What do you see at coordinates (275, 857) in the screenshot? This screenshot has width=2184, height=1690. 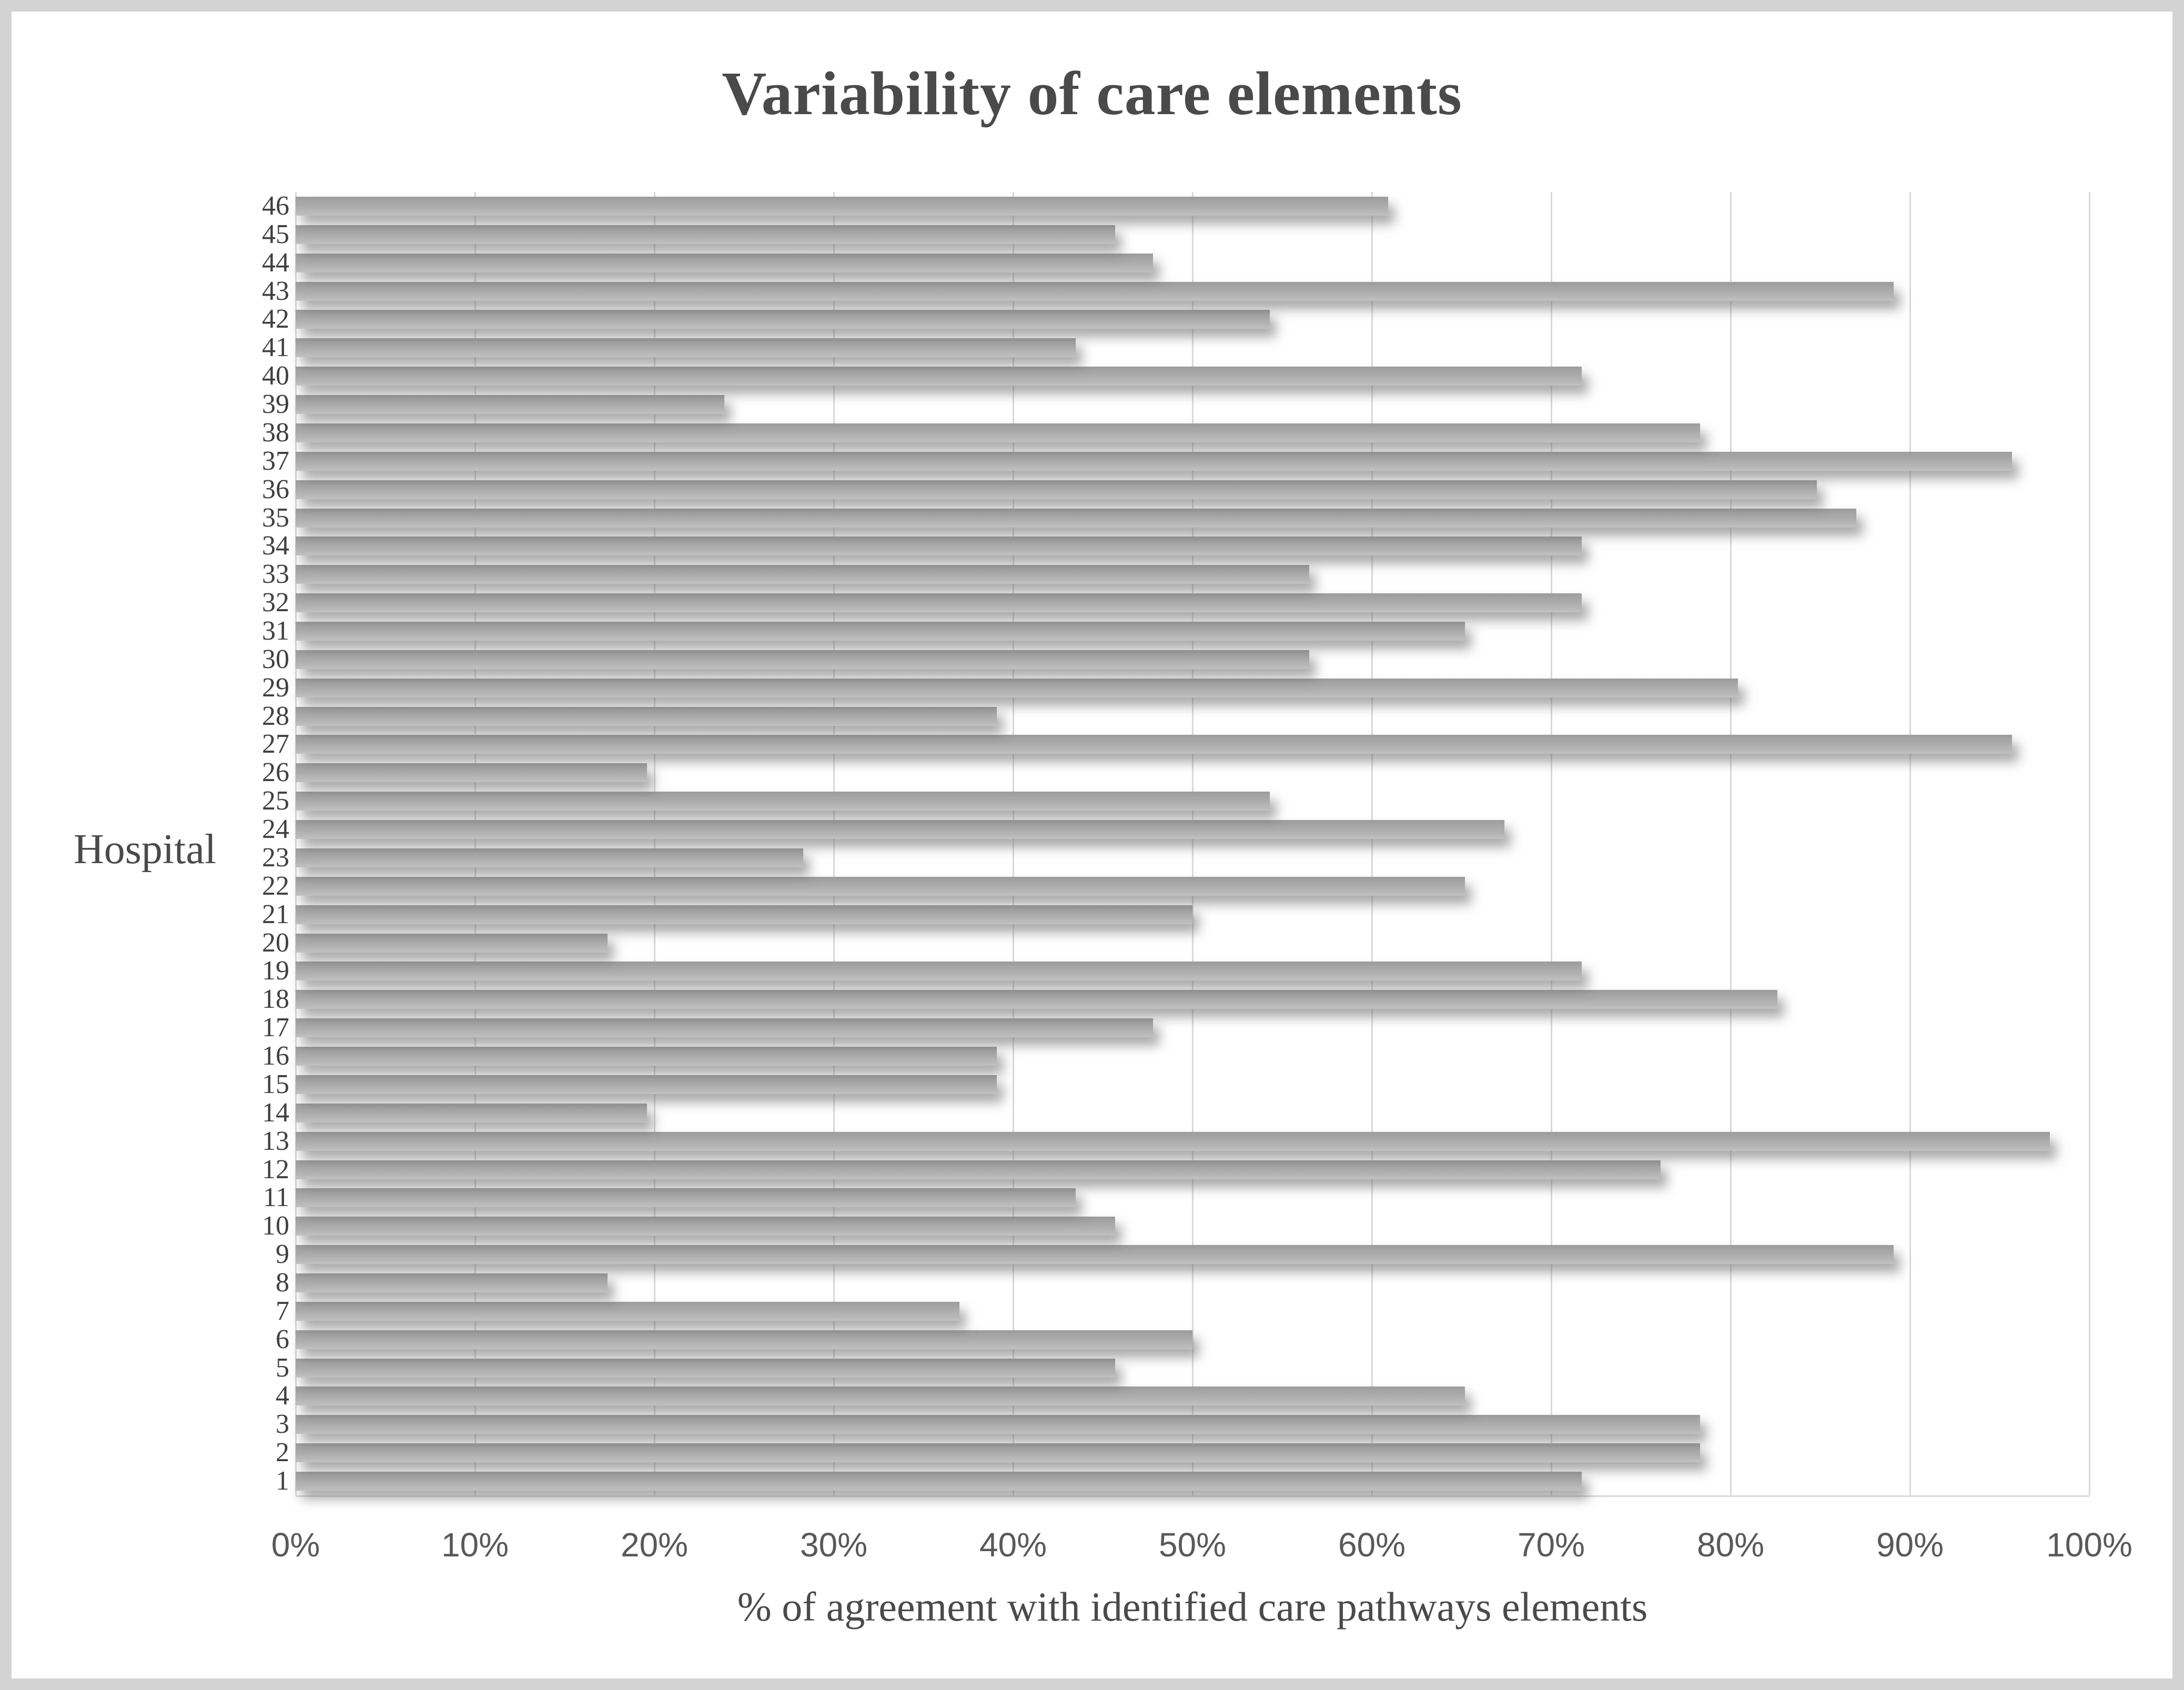 I see `y-tick-label-hospital-23: 23` at bounding box center [275, 857].